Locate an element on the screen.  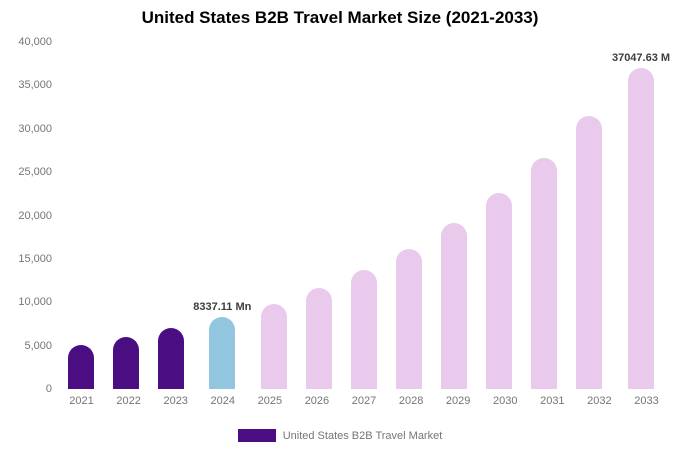
legend-label: United States B2B Travel Market is located at coordinates (362, 435).